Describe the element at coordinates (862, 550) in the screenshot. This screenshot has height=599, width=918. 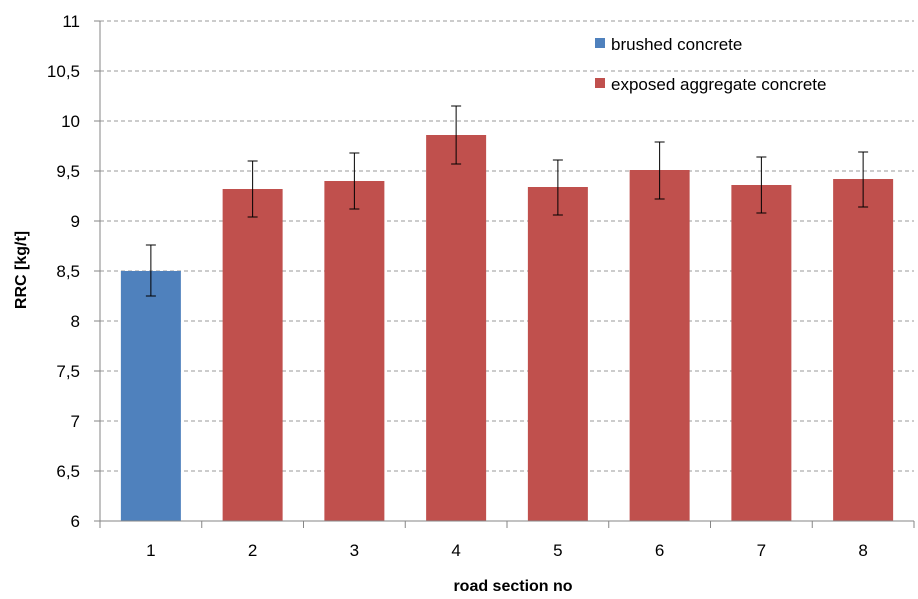
I see `x-tick-label: 8` at that location.